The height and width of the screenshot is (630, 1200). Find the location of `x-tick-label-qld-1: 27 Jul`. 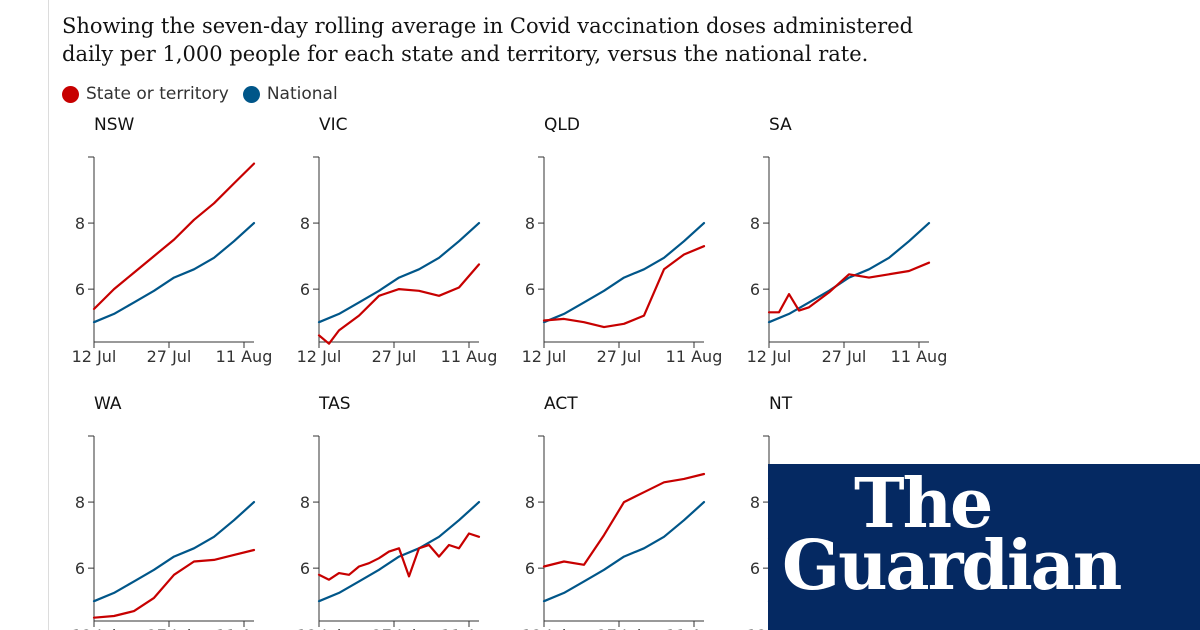

x-tick-label-qld-1: 27 Jul is located at coordinates (619, 356).